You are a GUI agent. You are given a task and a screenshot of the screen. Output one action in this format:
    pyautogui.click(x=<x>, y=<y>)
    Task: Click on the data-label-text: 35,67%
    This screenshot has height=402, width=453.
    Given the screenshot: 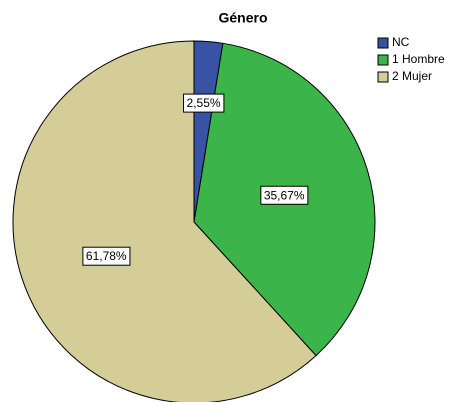 What is the action you would take?
    pyautogui.click(x=284, y=195)
    